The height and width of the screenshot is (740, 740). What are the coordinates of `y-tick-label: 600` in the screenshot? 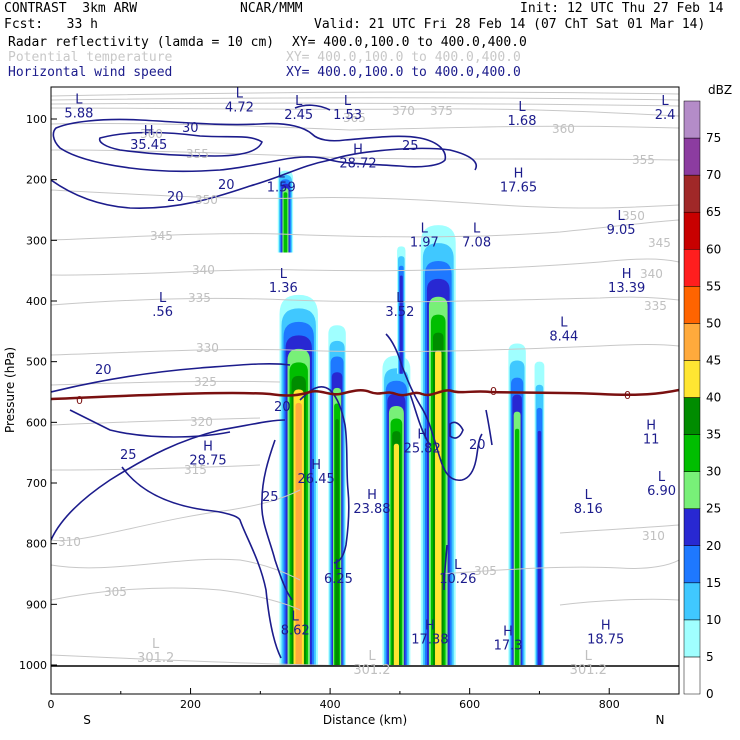 It's located at (36, 422).